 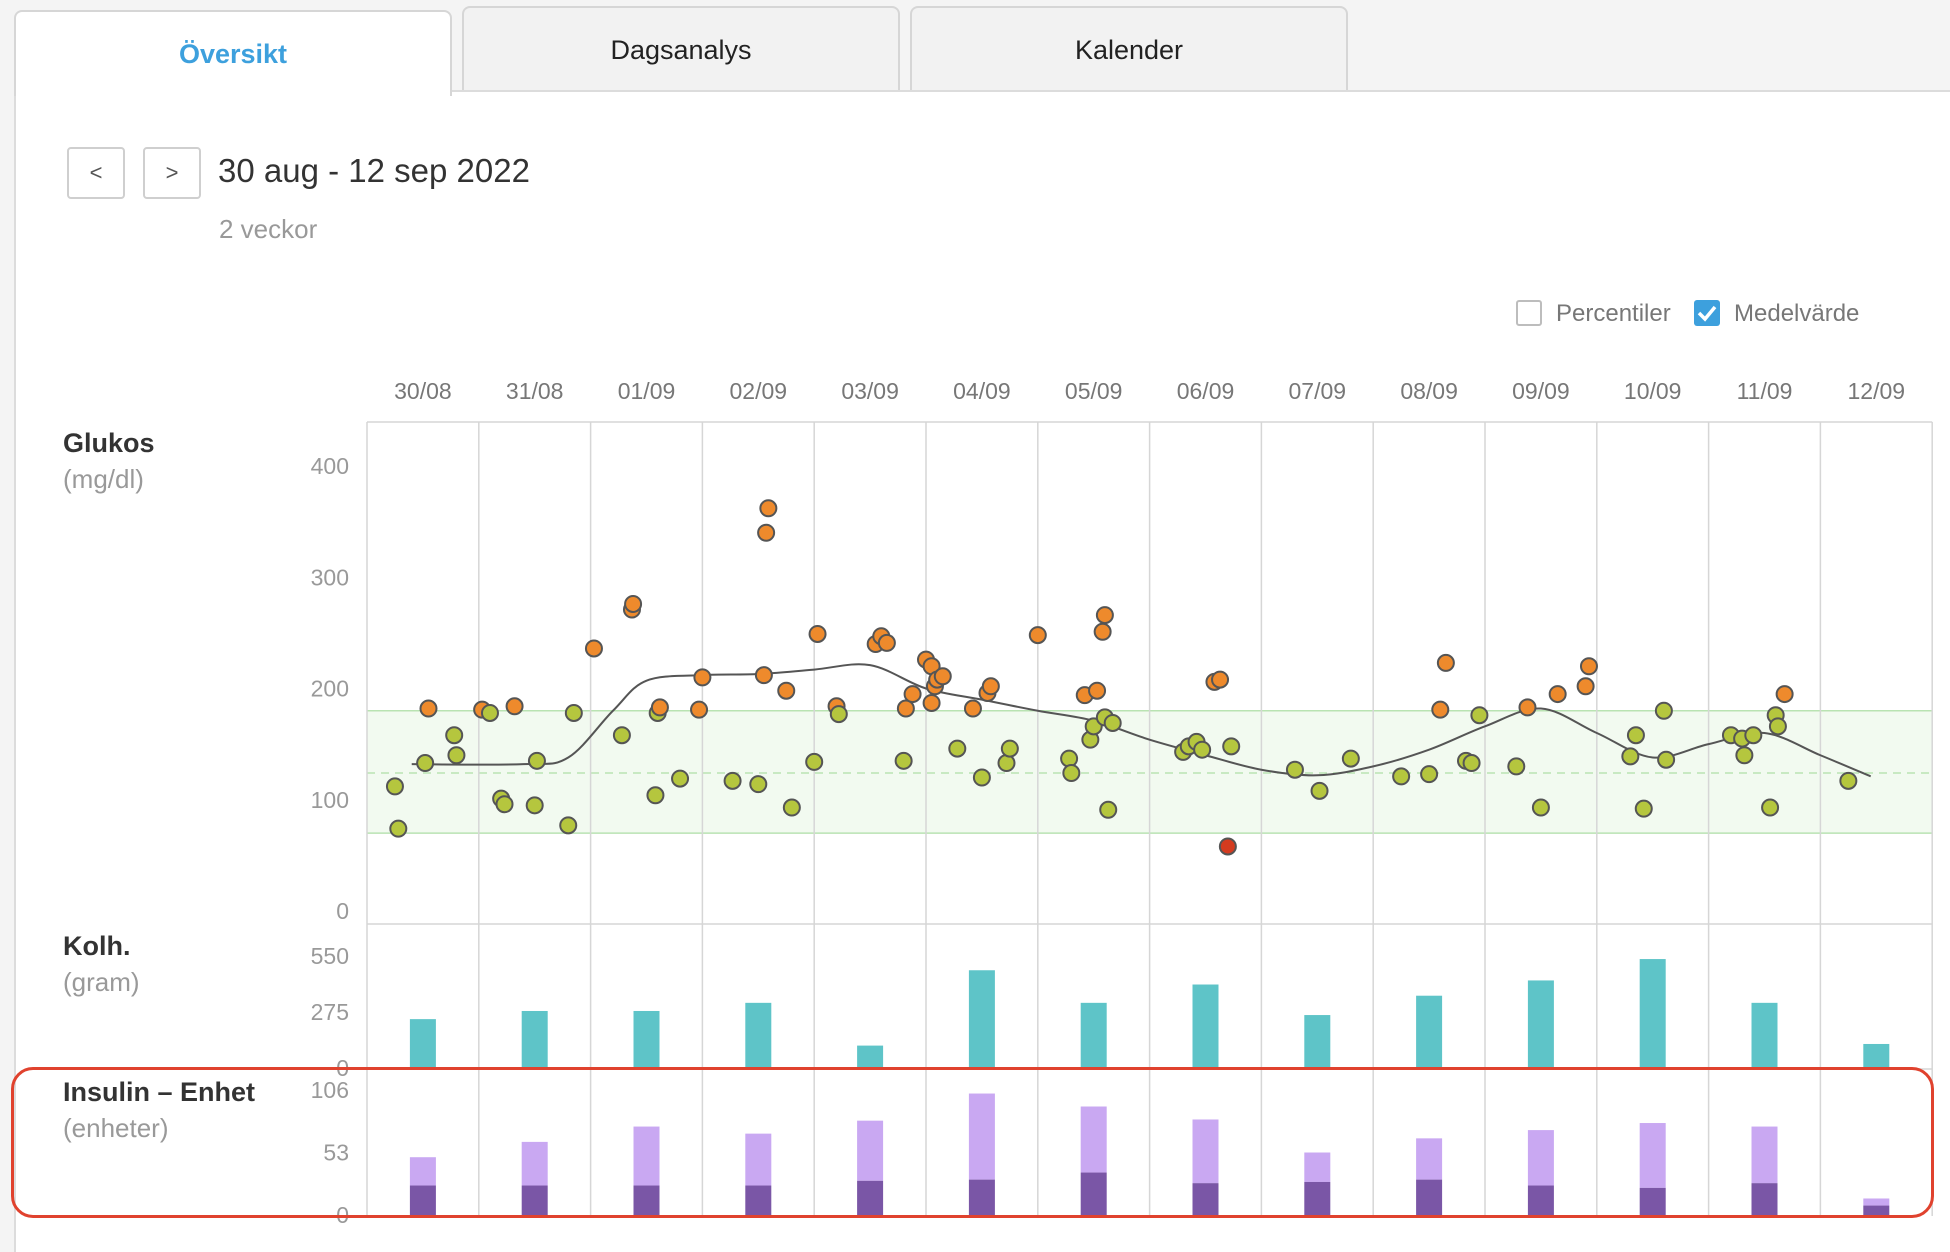 What do you see at coordinates (342, 911) in the screenshot?
I see `glucose-tick-label: 0` at bounding box center [342, 911].